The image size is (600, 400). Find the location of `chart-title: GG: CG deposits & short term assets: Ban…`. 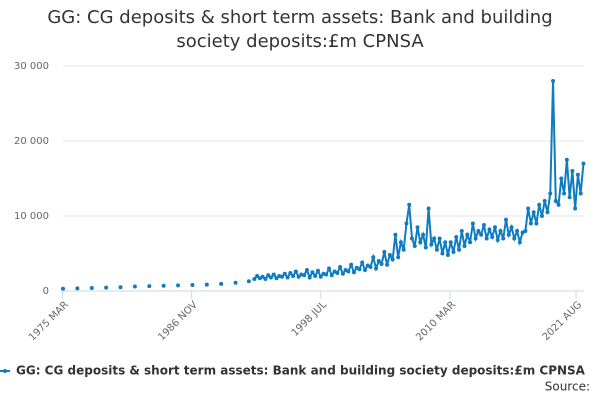

chart-title: GG: CG deposits & short term assets: Ban… is located at coordinates (300, 29).